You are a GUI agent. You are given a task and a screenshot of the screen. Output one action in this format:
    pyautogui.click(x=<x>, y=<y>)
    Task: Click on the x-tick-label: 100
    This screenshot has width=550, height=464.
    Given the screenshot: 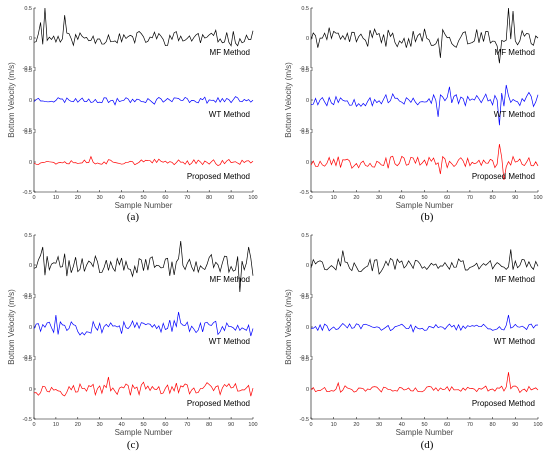 What is the action you would take?
    pyautogui.click(x=252, y=425)
    